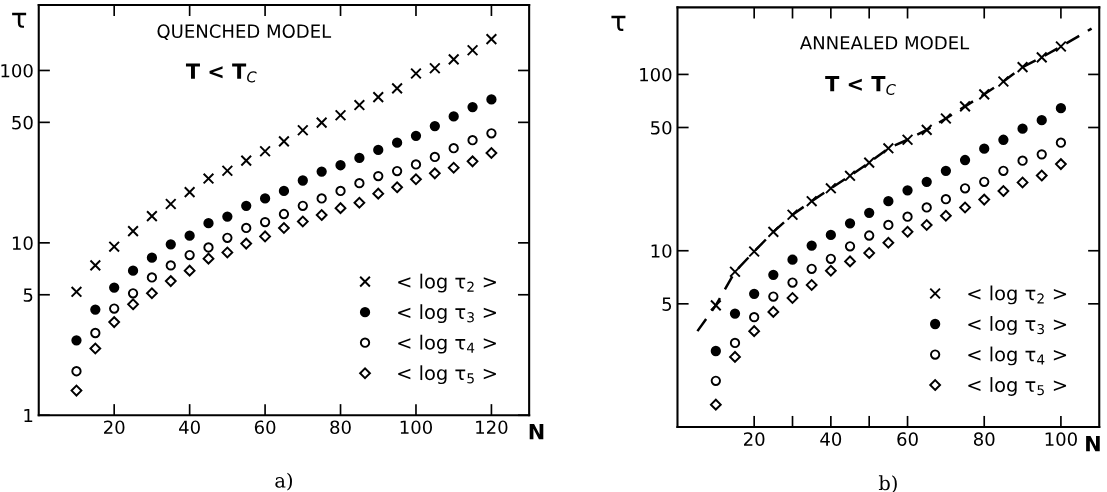 The width and height of the screenshot is (1107, 492). I want to click on text: a), so click(283, 481).